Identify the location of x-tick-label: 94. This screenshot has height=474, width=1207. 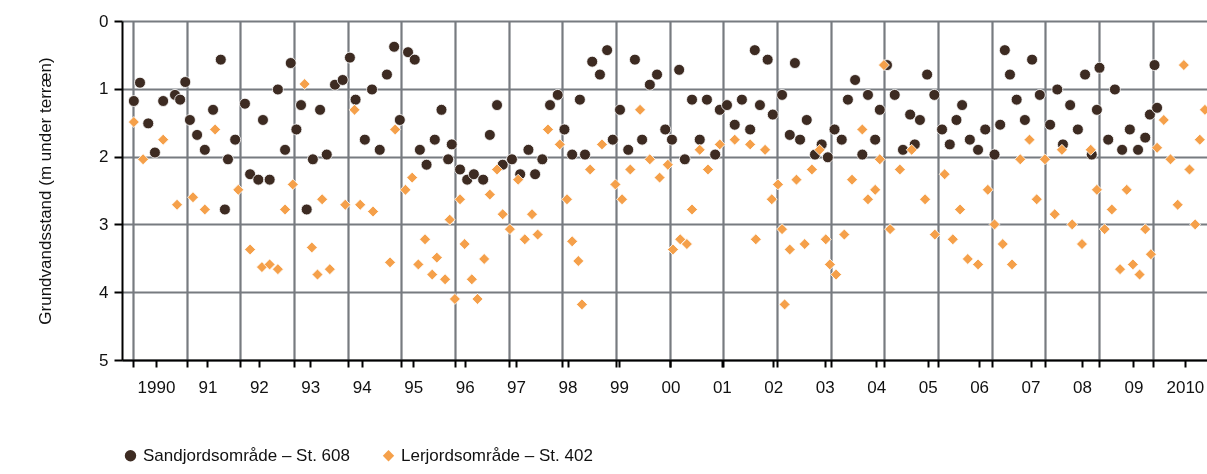
(362, 387).